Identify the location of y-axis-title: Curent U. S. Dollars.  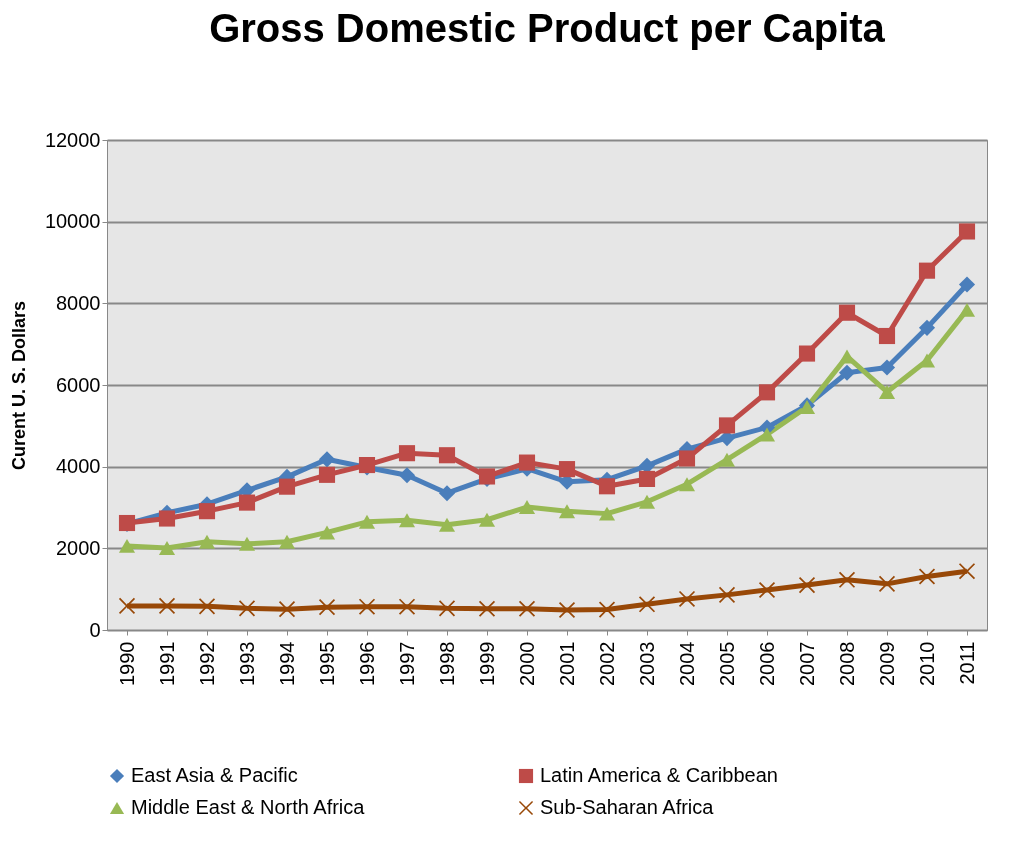
(18, 385).